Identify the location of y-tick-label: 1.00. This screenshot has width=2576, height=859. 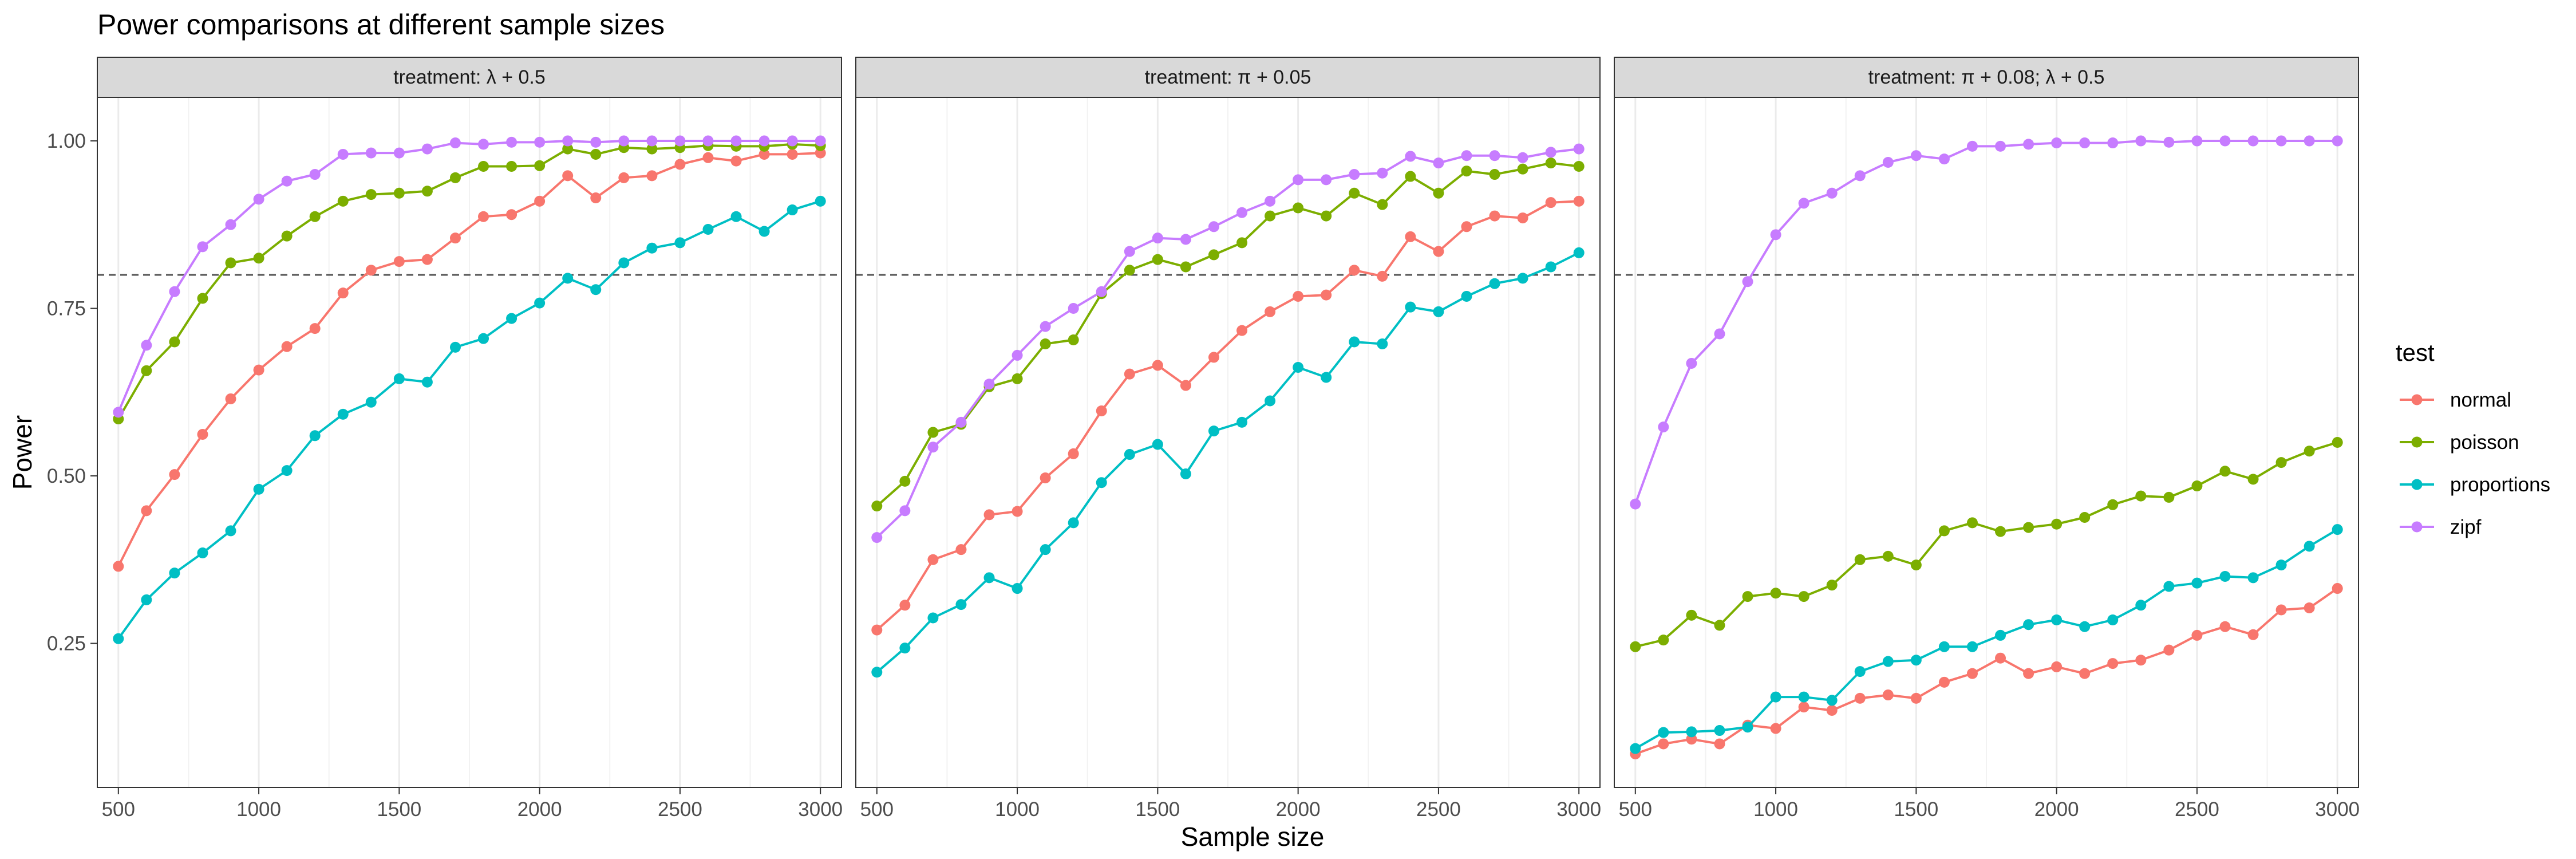
(66, 141).